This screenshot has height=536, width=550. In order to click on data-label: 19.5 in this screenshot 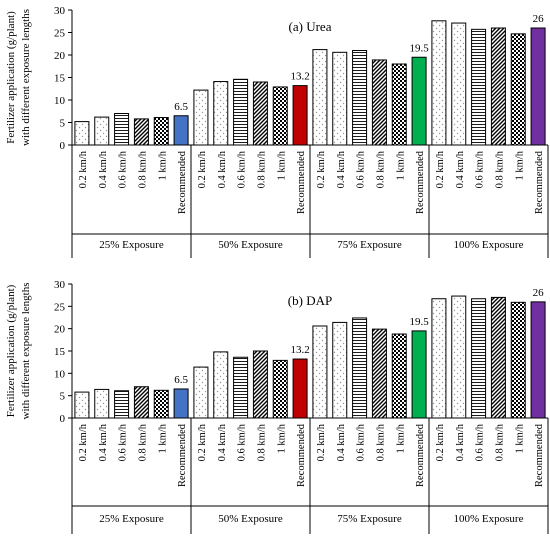, I will do `click(419, 48)`.